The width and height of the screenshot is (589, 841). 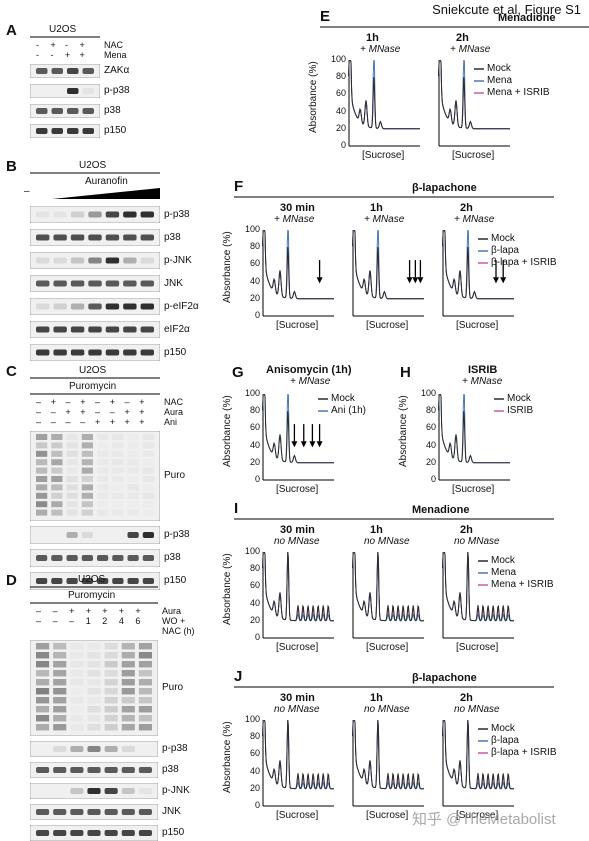 What do you see at coordinates (252, 585) in the screenshot?
I see `panel-I-0-y-tick: 60` at bounding box center [252, 585].